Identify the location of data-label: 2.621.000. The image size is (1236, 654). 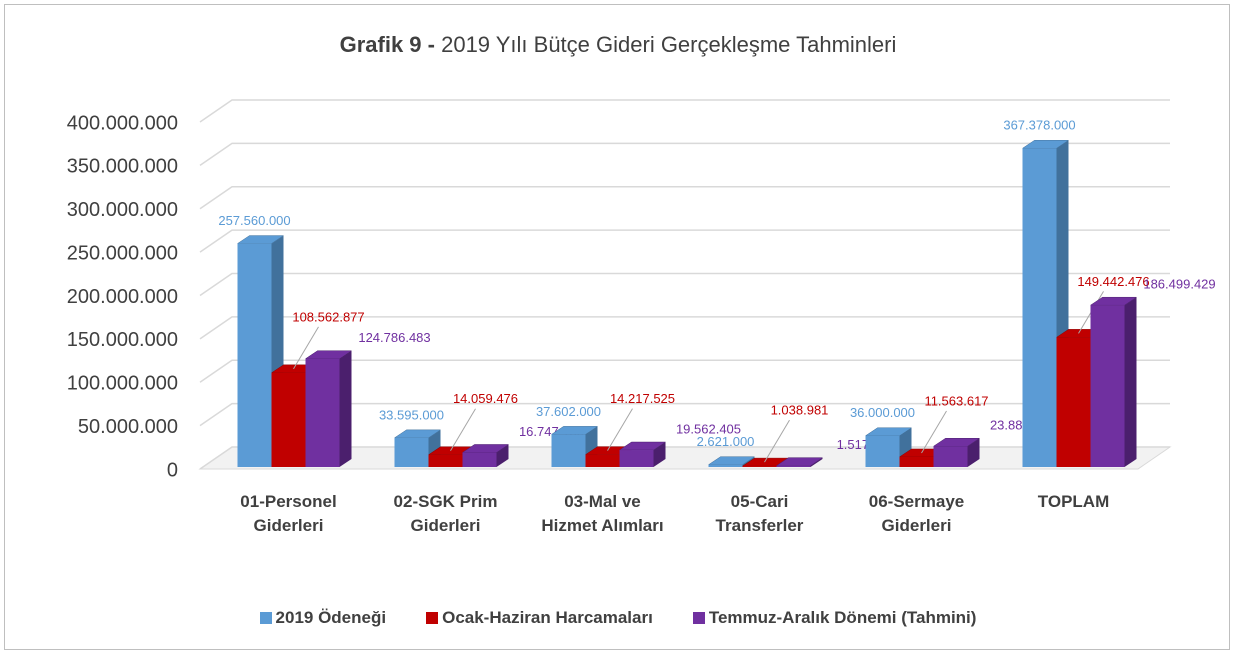
(726, 441).